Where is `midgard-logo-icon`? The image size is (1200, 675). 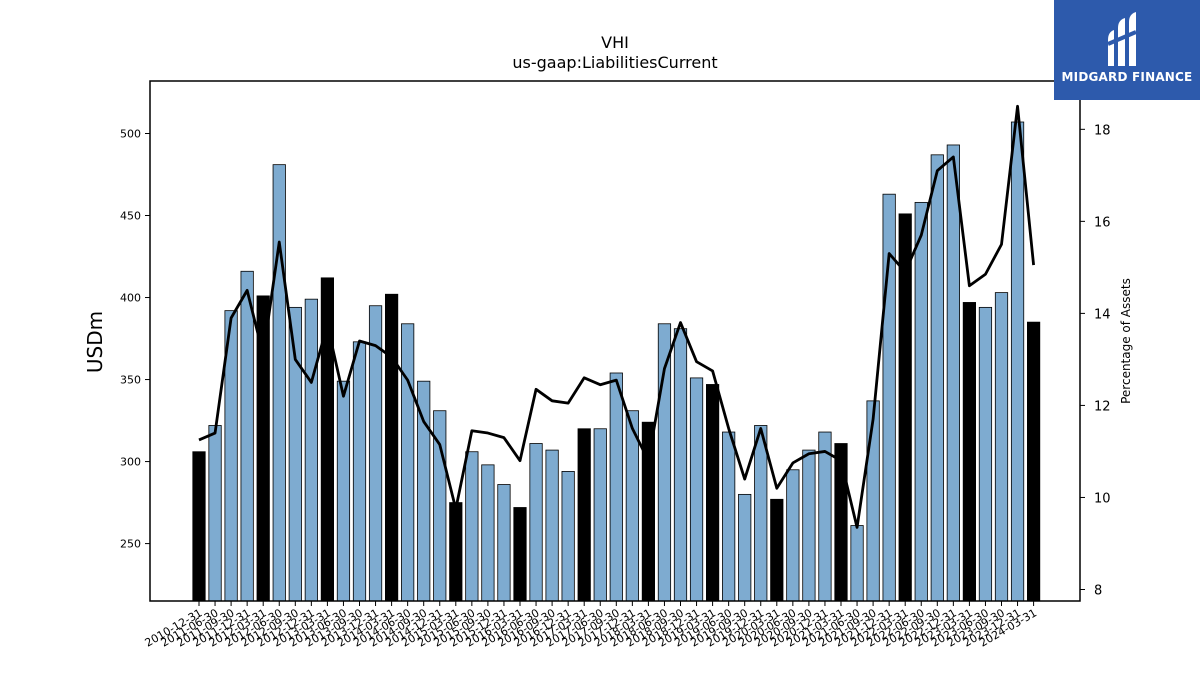
midgard-logo-icon is located at coordinates (1122, 39).